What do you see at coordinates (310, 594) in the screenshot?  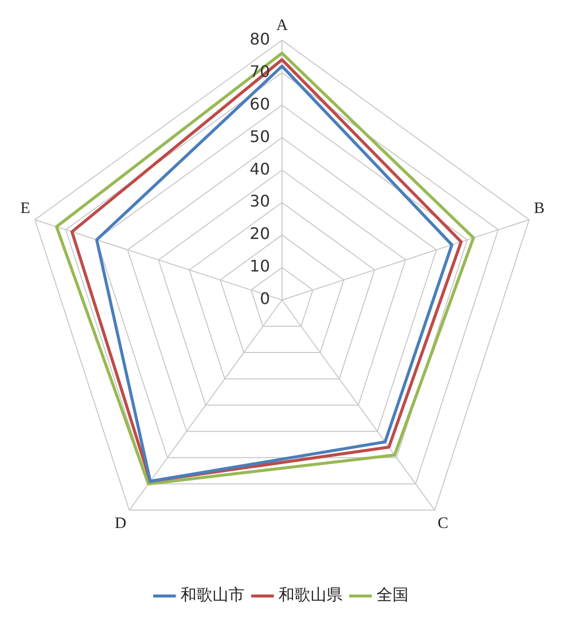 I see `legend-label: 和歌山県` at bounding box center [310, 594].